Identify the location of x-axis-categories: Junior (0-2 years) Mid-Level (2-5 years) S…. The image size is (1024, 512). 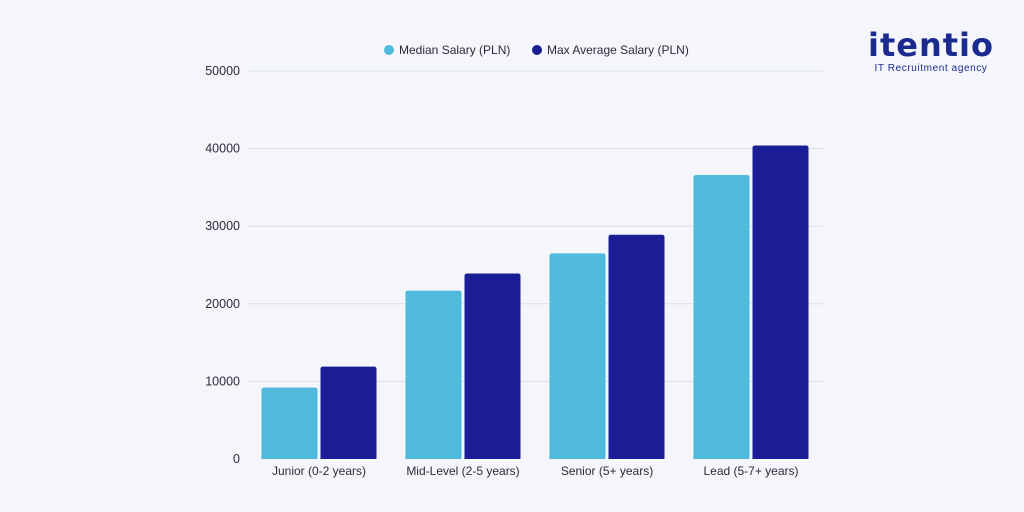
(535, 471).